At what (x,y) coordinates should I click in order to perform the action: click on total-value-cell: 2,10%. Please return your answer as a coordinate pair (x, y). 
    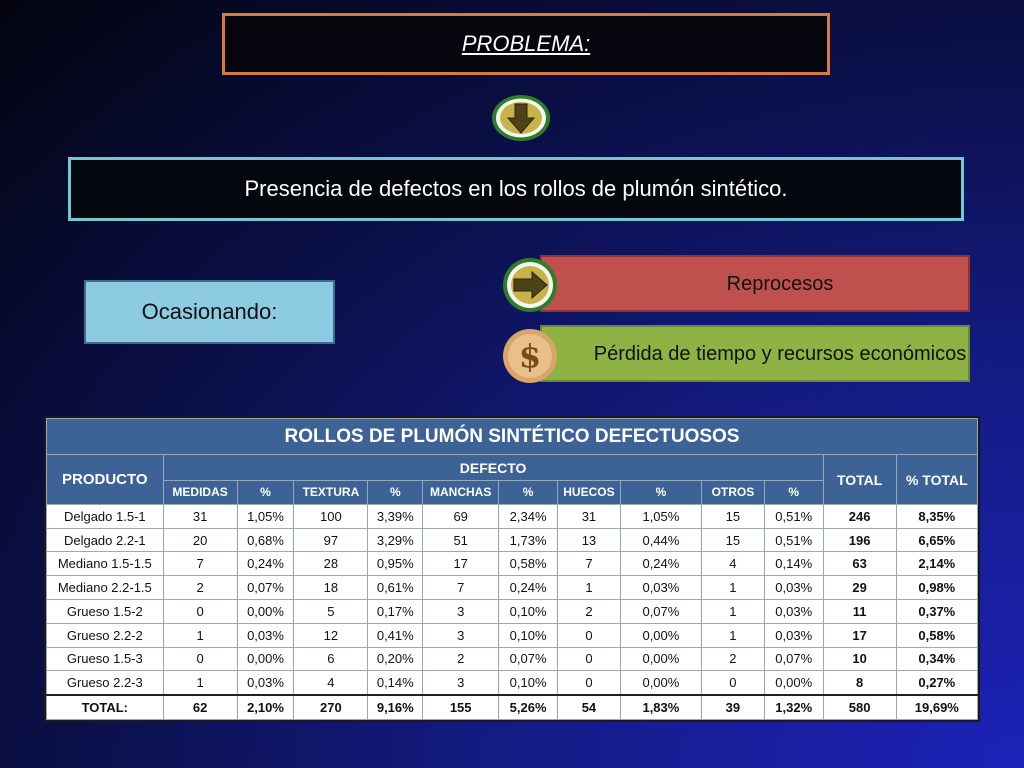
    Looking at the image, I should click on (265, 707).